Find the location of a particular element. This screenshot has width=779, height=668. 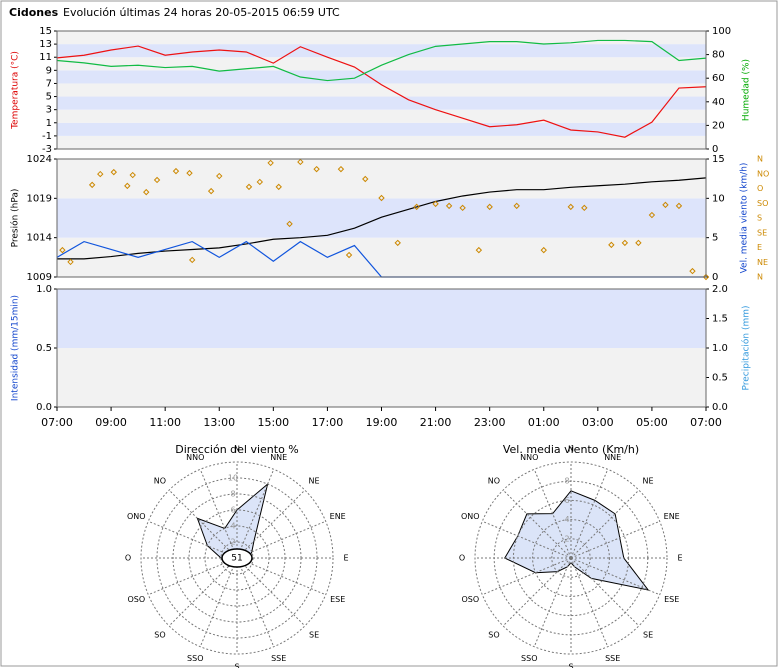

y-tick-label: -1 is located at coordinates (47, 136).